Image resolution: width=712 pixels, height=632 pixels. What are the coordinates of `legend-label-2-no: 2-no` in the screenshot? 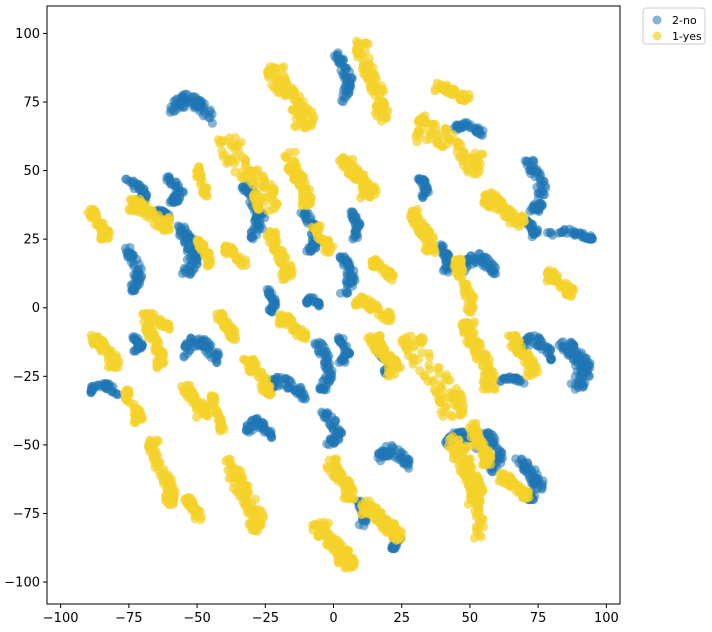 It's located at (684, 20).